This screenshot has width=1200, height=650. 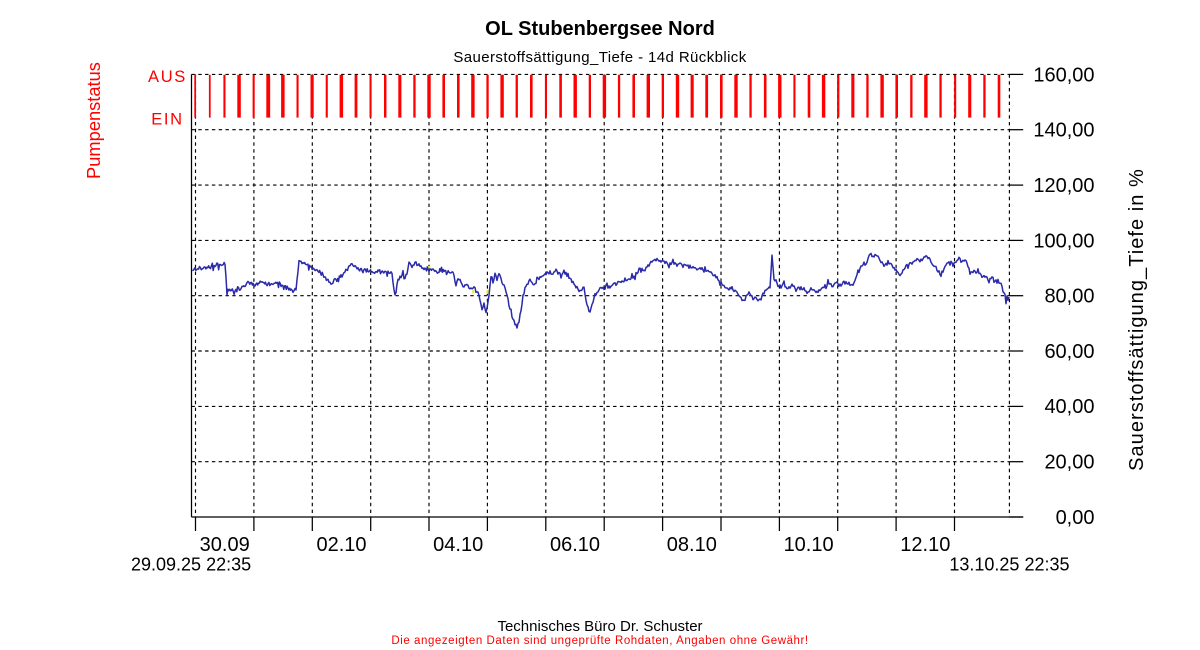 I want to click on svg-text: 08.10, so click(x=692, y=545).